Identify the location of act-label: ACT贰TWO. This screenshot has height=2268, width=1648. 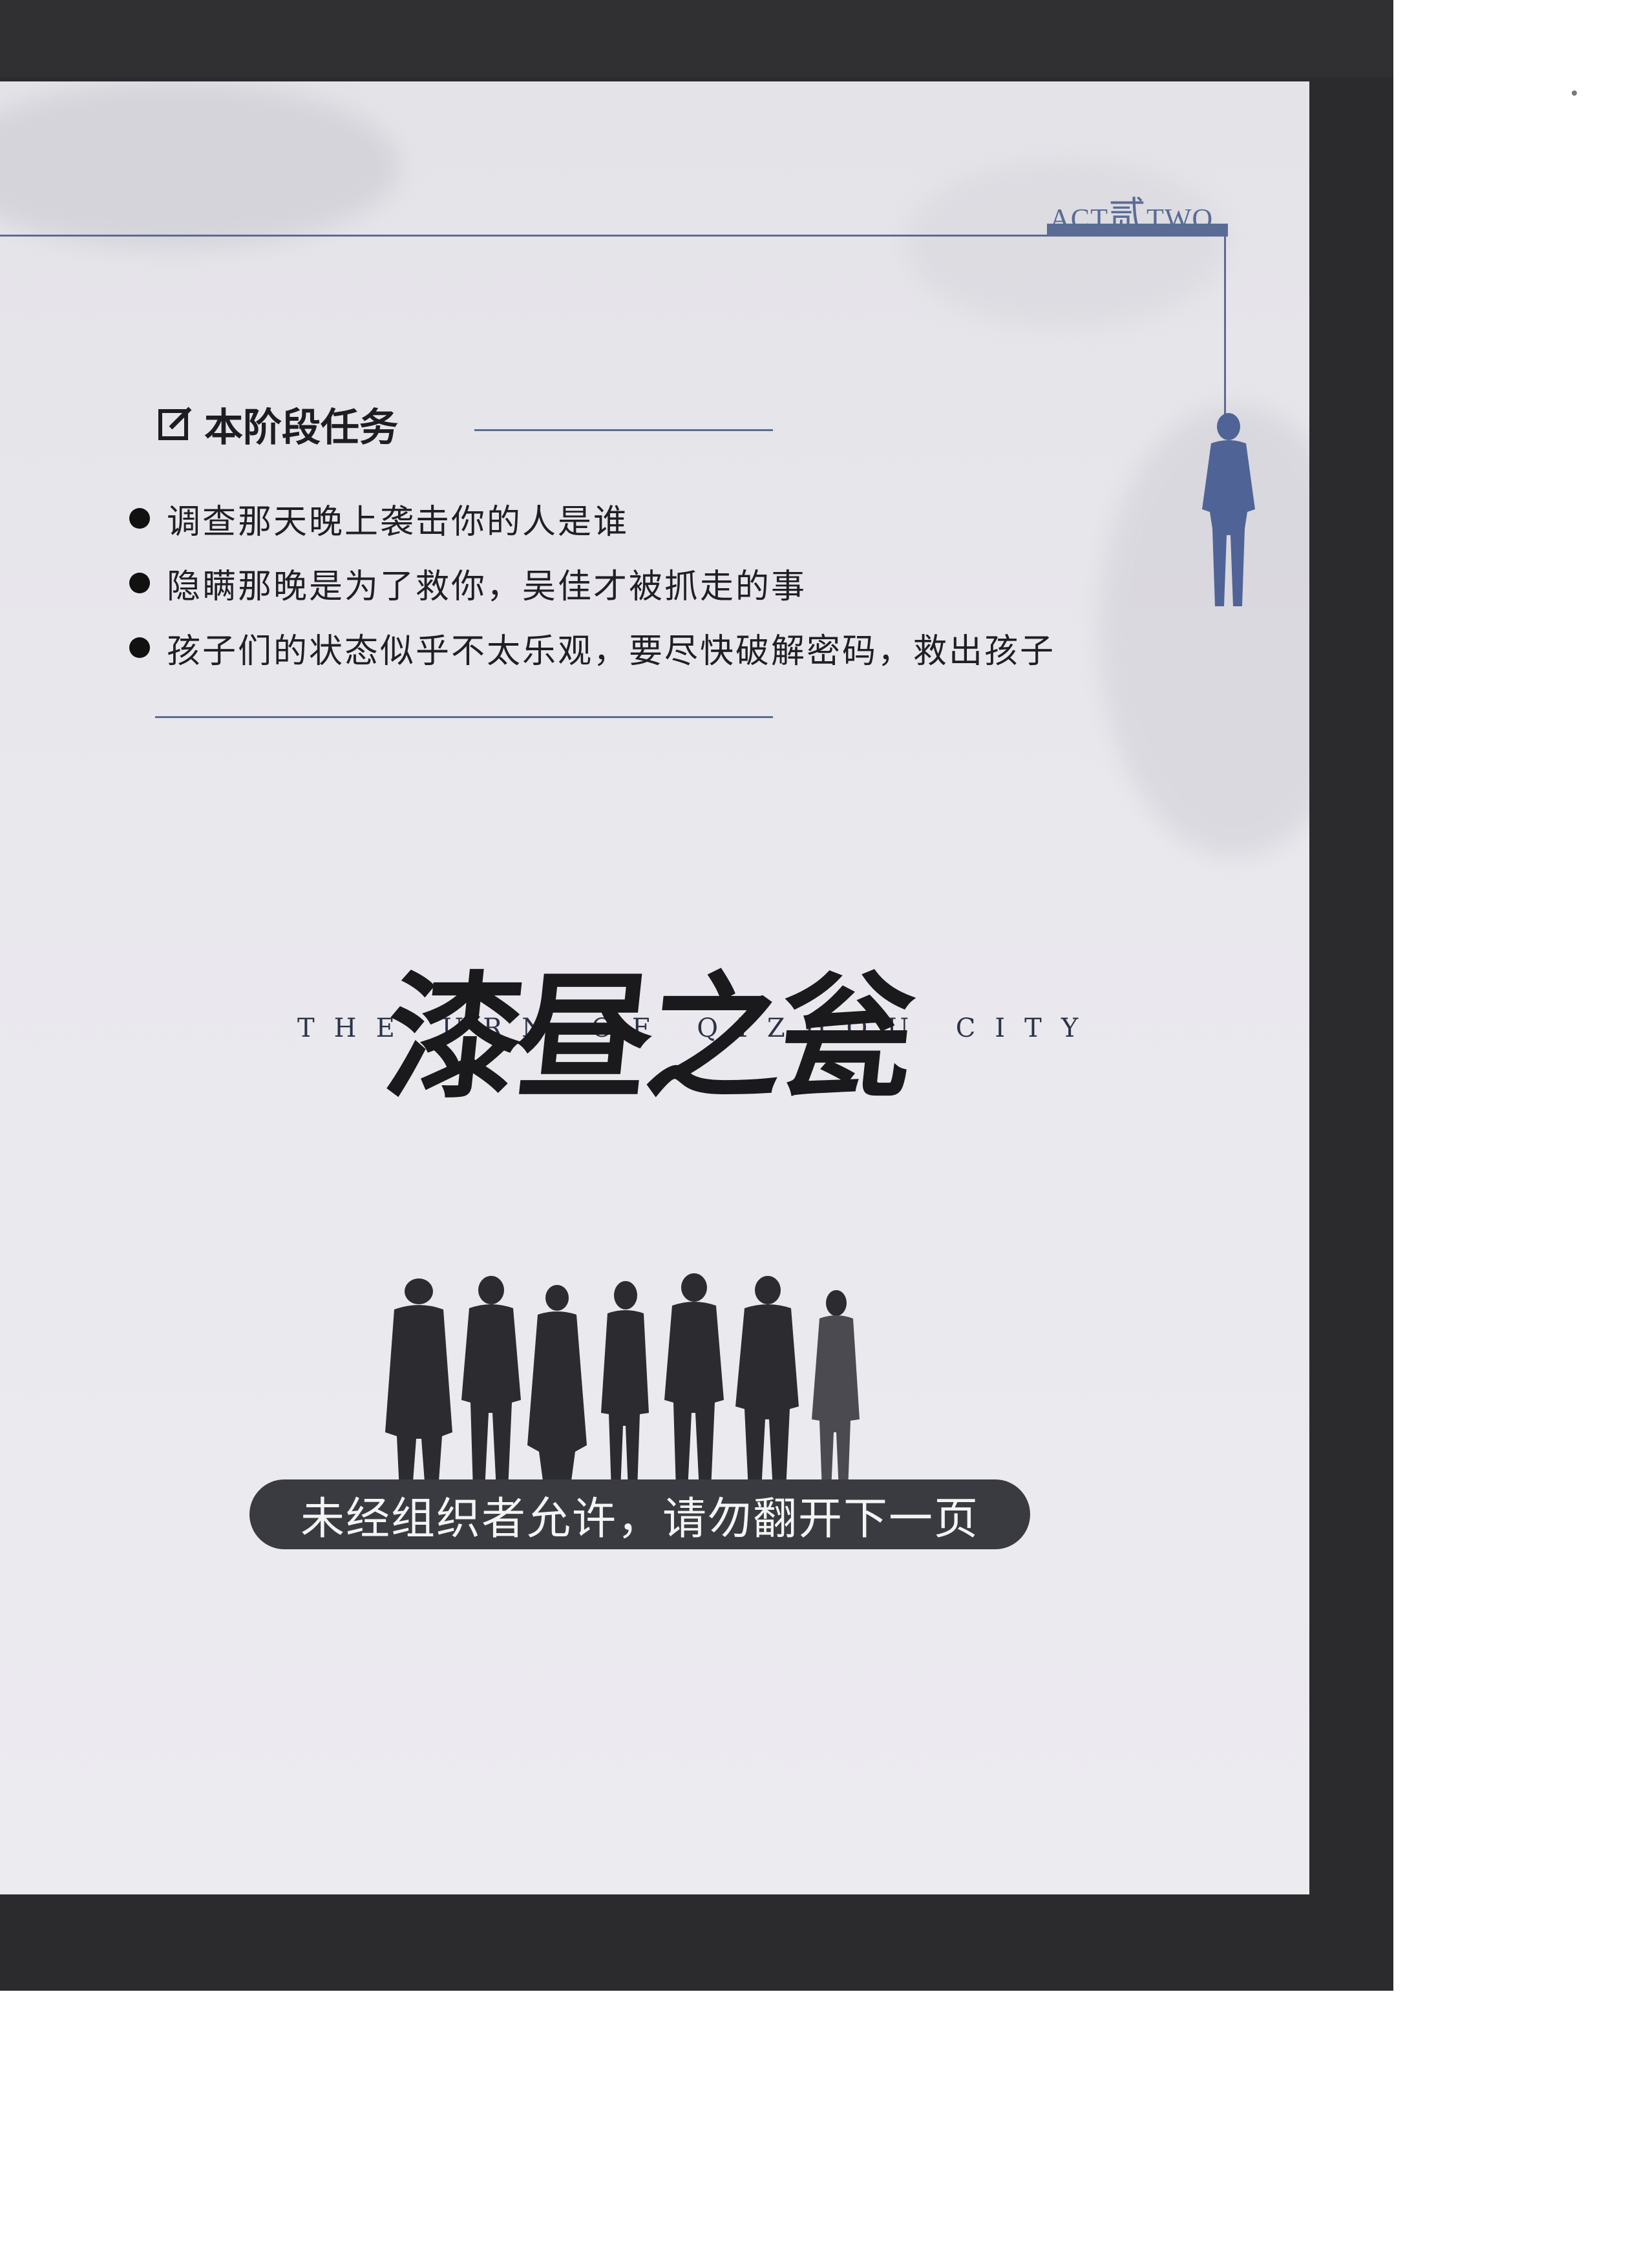
(1140, 211).